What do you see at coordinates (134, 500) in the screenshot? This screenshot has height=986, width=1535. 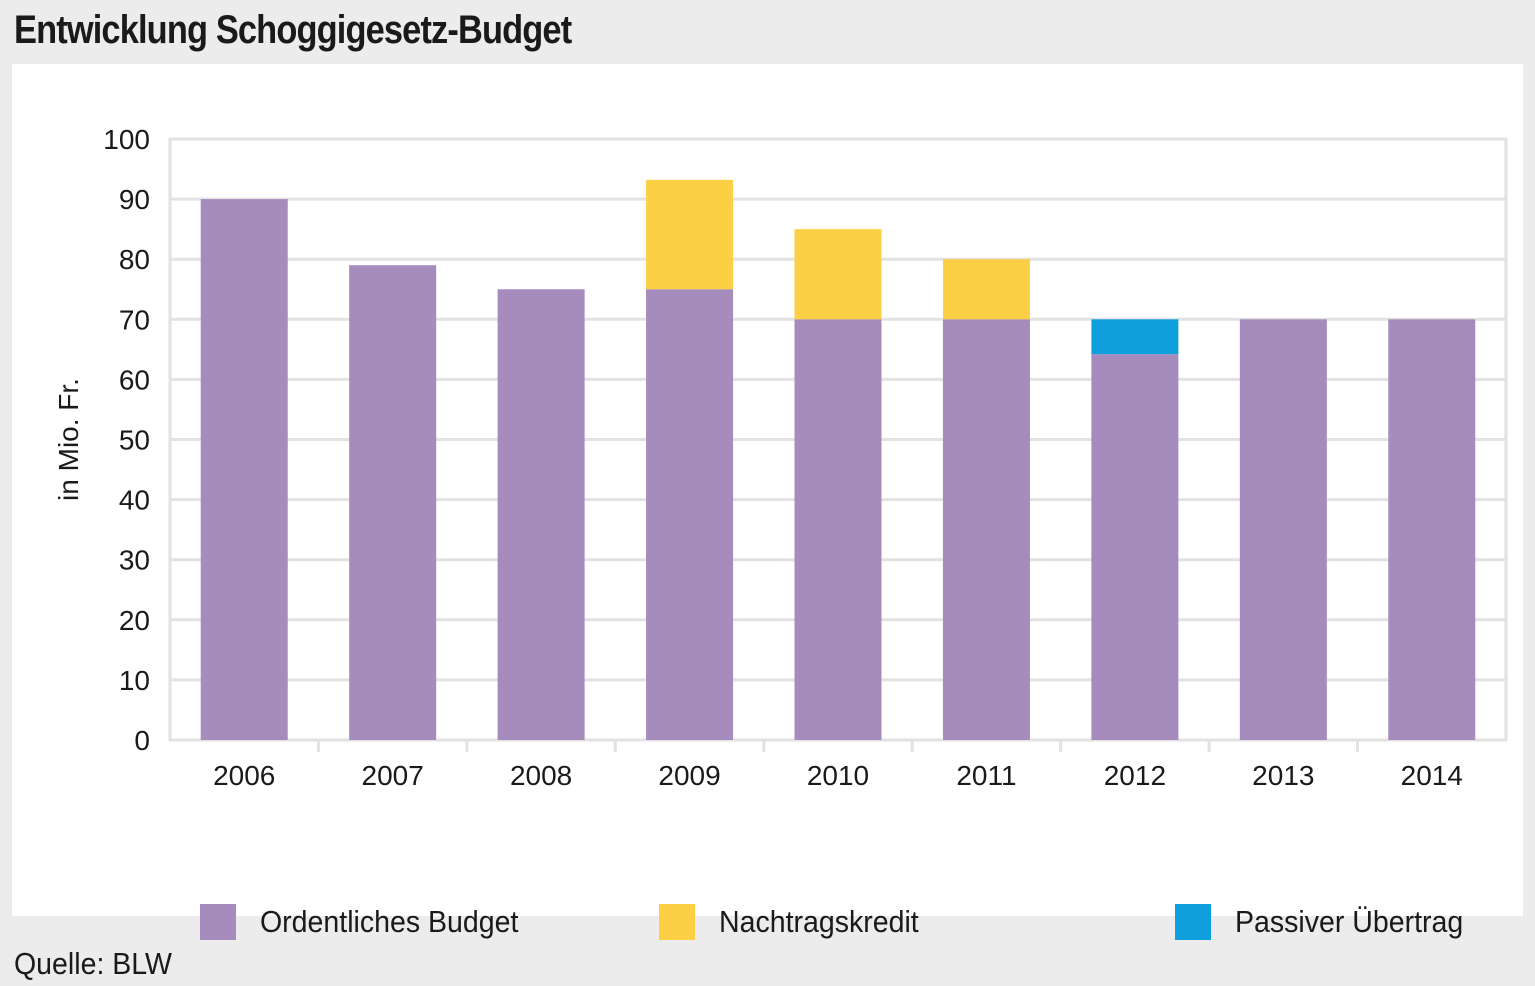 I see `y-tick-label-40: 40` at bounding box center [134, 500].